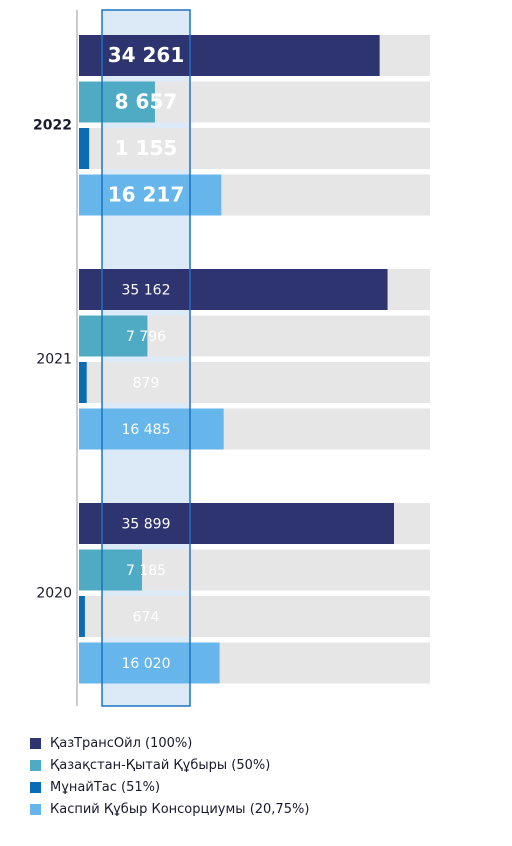 The width and height of the screenshot is (512, 846). What do you see at coordinates (146, 337) in the screenshot?
I see `data-label: 7 796` at bounding box center [146, 337].